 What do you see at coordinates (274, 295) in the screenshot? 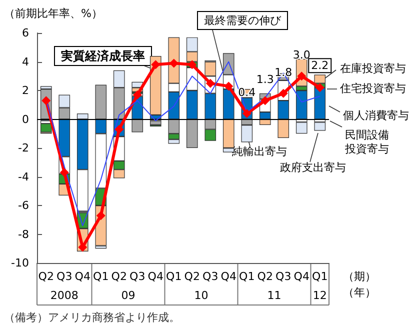
I see `text: 11` at bounding box center [274, 295].